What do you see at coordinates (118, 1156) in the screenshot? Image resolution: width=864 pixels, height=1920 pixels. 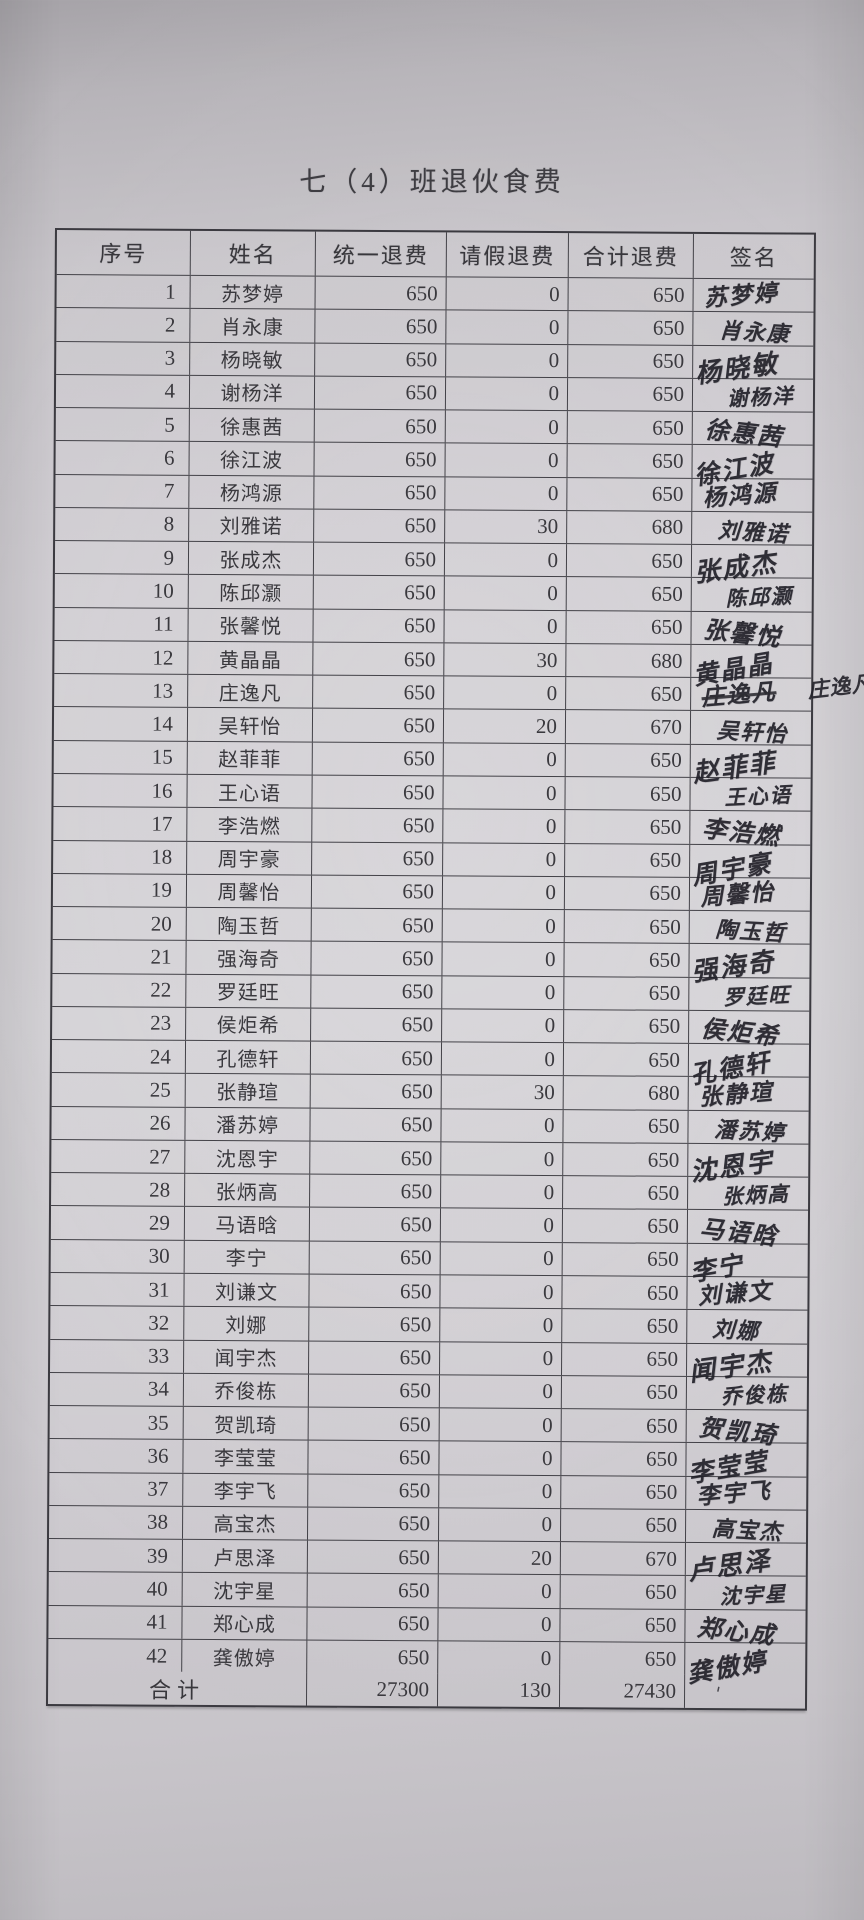 I see `row-number: 27` at bounding box center [118, 1156].